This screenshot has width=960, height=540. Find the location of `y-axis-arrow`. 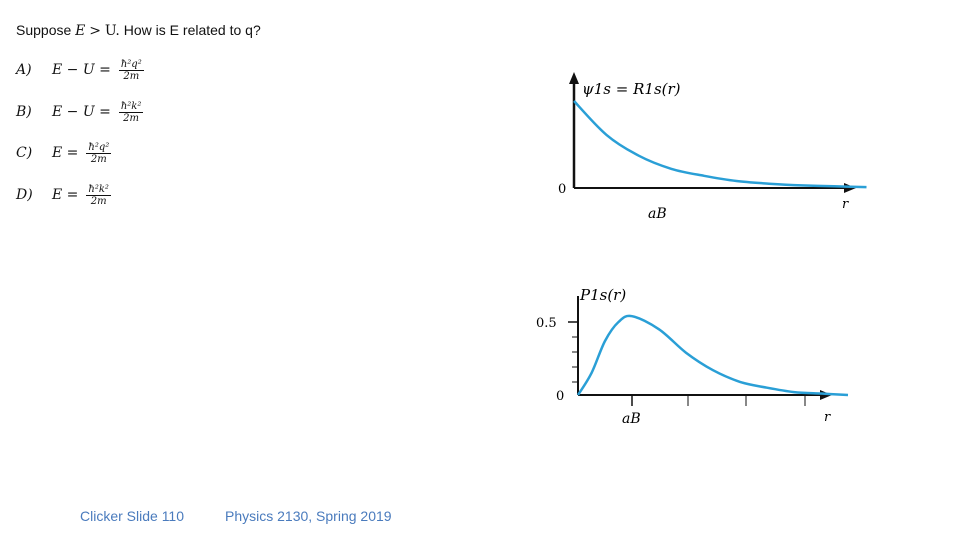

y-axis-arrow is located at coordinates (574, 78).